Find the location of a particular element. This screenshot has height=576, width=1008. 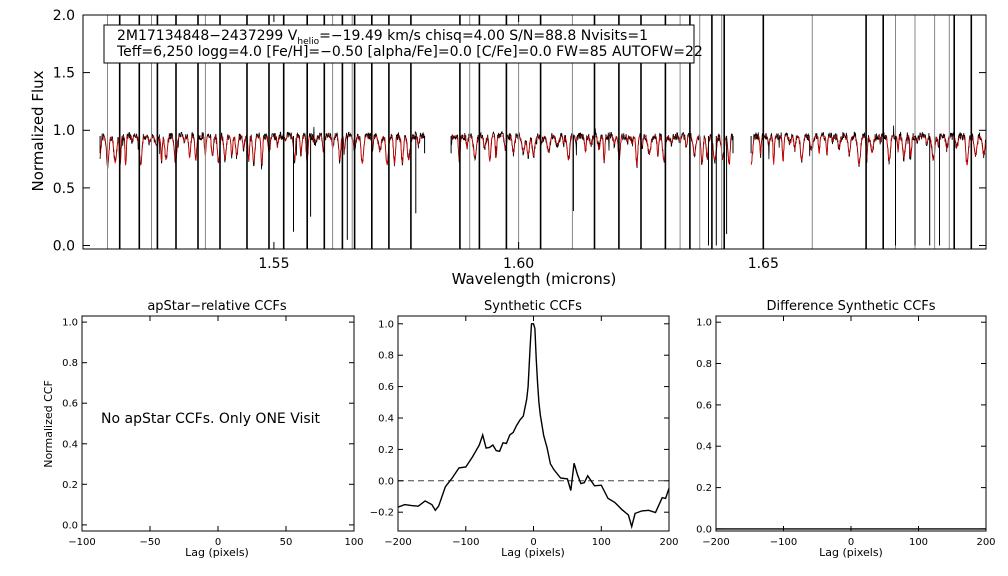

synthetic-ccf-marks is located at coordinates (533, 426).